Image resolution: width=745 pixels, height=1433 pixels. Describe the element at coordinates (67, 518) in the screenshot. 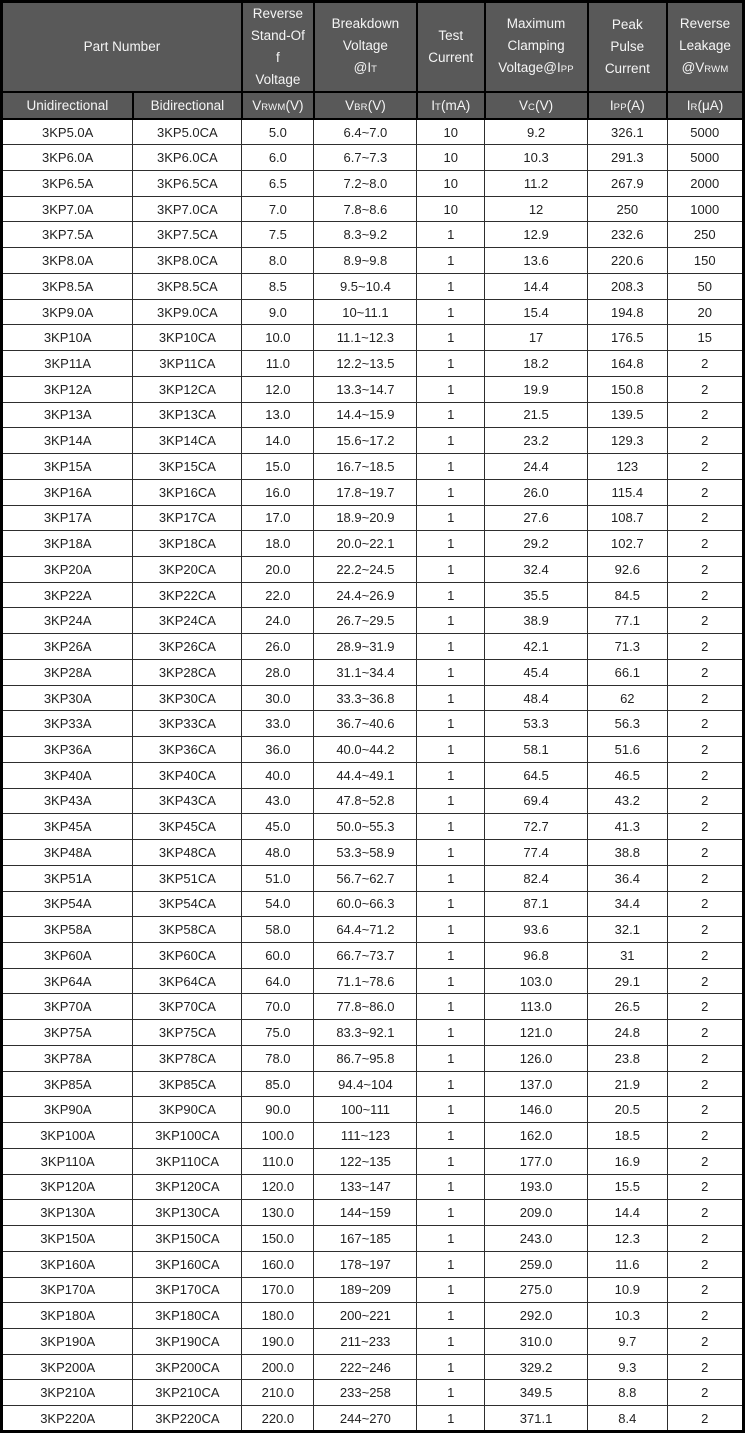

I see `cell-unidirectional-part: 3KP17A` at that location.